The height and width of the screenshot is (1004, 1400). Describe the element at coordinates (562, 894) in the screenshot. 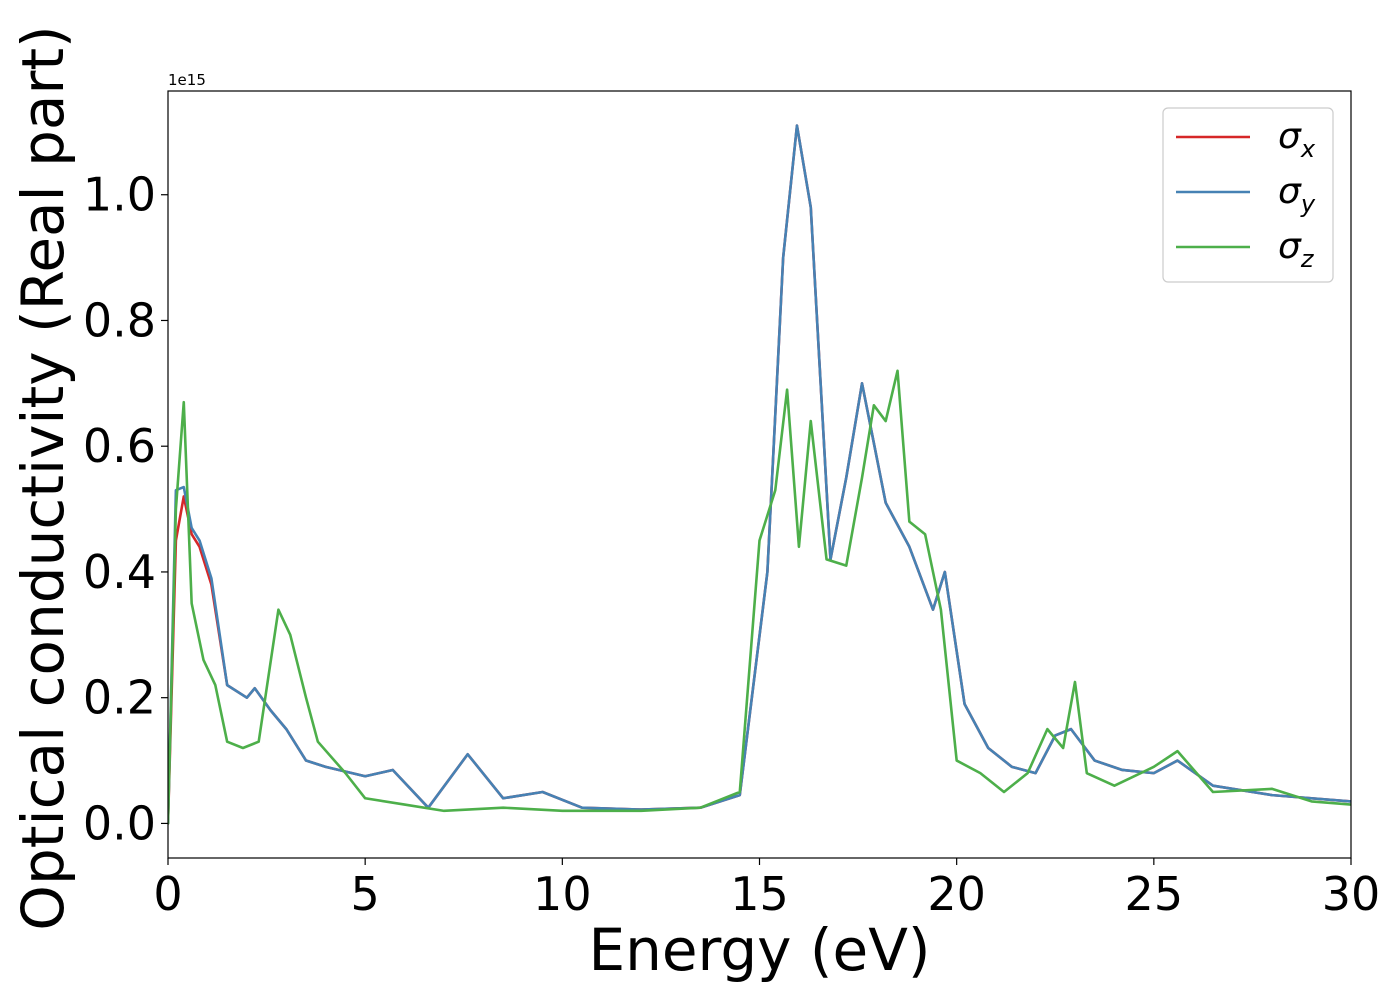

I see `x-tick-label: 10` at that location.